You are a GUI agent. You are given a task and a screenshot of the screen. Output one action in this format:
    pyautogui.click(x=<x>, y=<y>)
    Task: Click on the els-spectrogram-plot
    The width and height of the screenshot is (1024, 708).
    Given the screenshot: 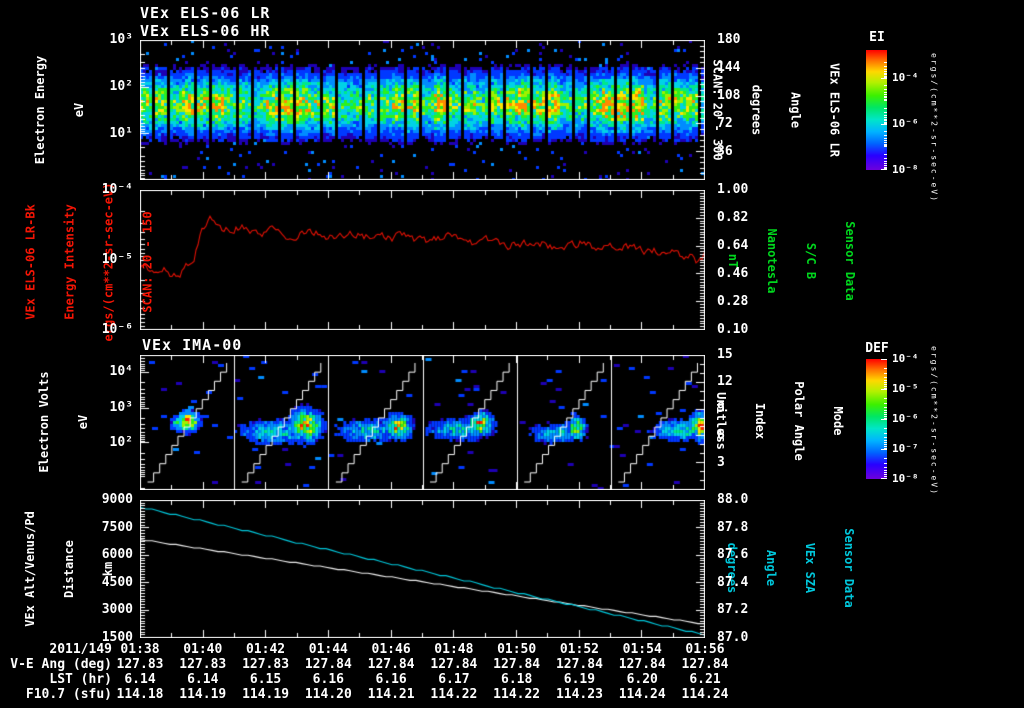 What is the action you would take?
    pyautogui.click(x=422, y=110)
    